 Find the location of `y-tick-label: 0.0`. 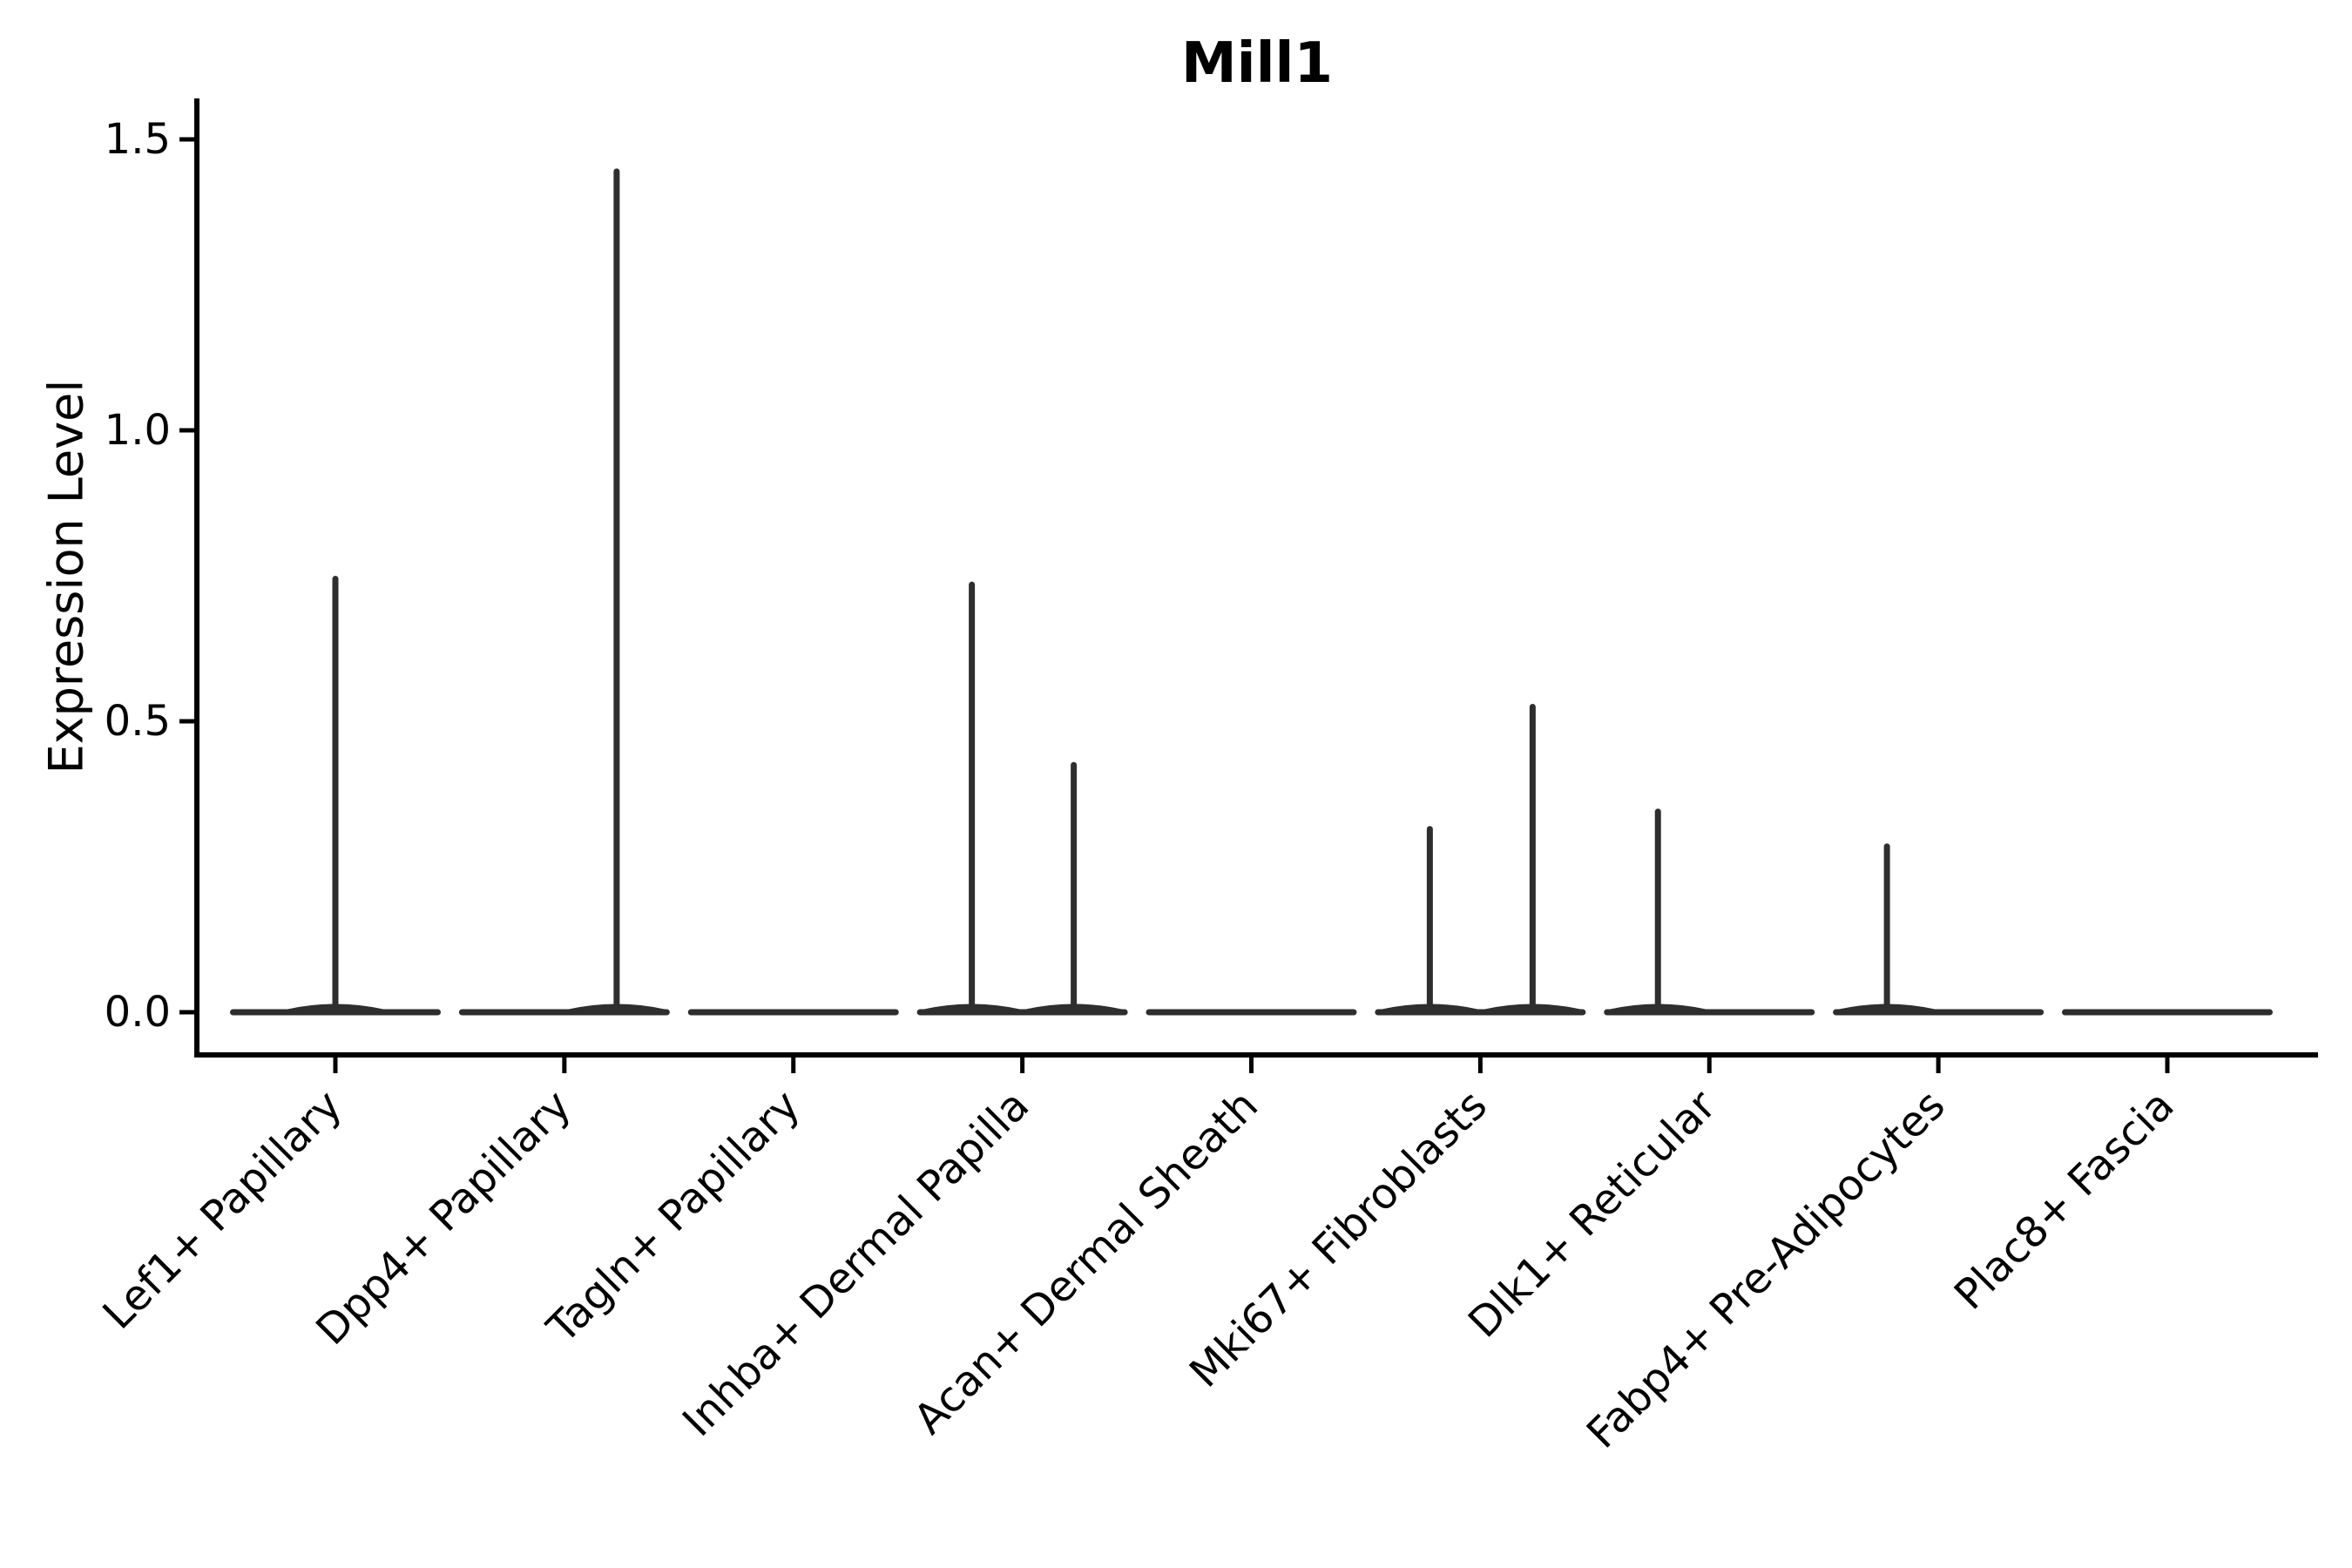

y-tick-label: 0.0 is located at coordinates (138, 1013).